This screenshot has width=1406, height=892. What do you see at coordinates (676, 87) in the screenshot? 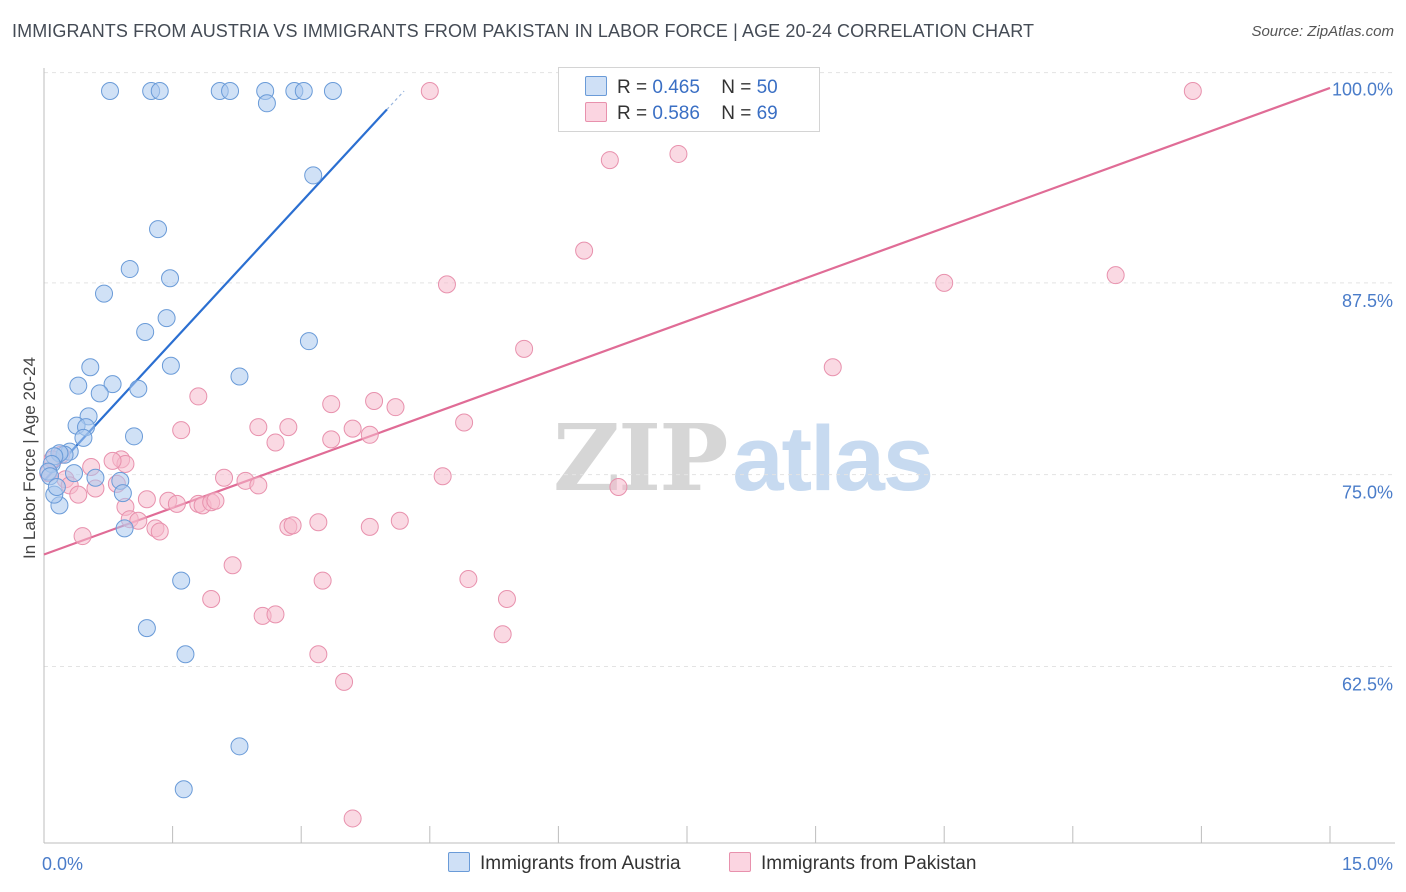
I see `legend-r-value: 0.465` at bounding box center [676, 87].